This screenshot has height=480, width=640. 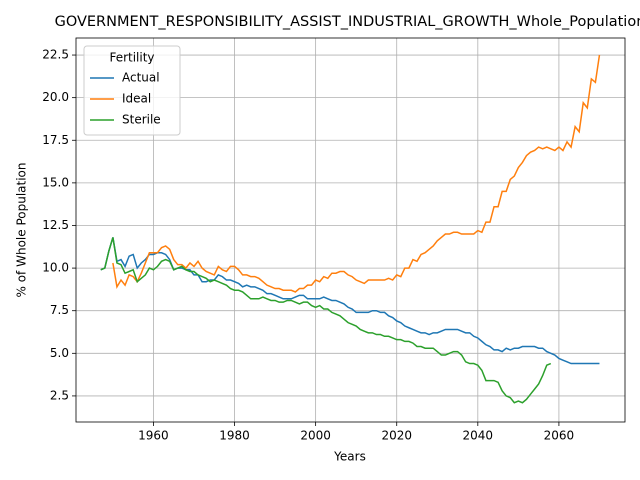 I want to click on legend-label: Ideal, so click(x=136, y=99).